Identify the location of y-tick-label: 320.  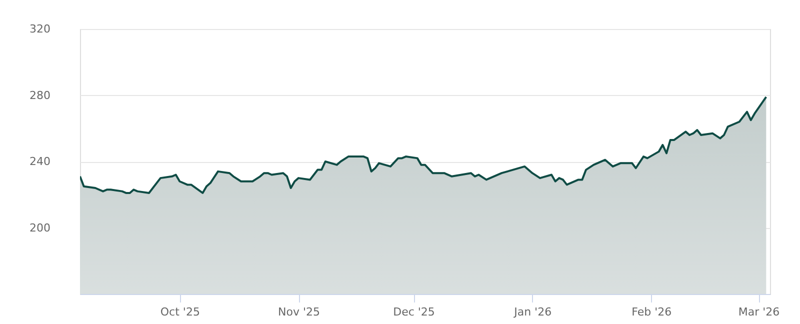
(40, 29).